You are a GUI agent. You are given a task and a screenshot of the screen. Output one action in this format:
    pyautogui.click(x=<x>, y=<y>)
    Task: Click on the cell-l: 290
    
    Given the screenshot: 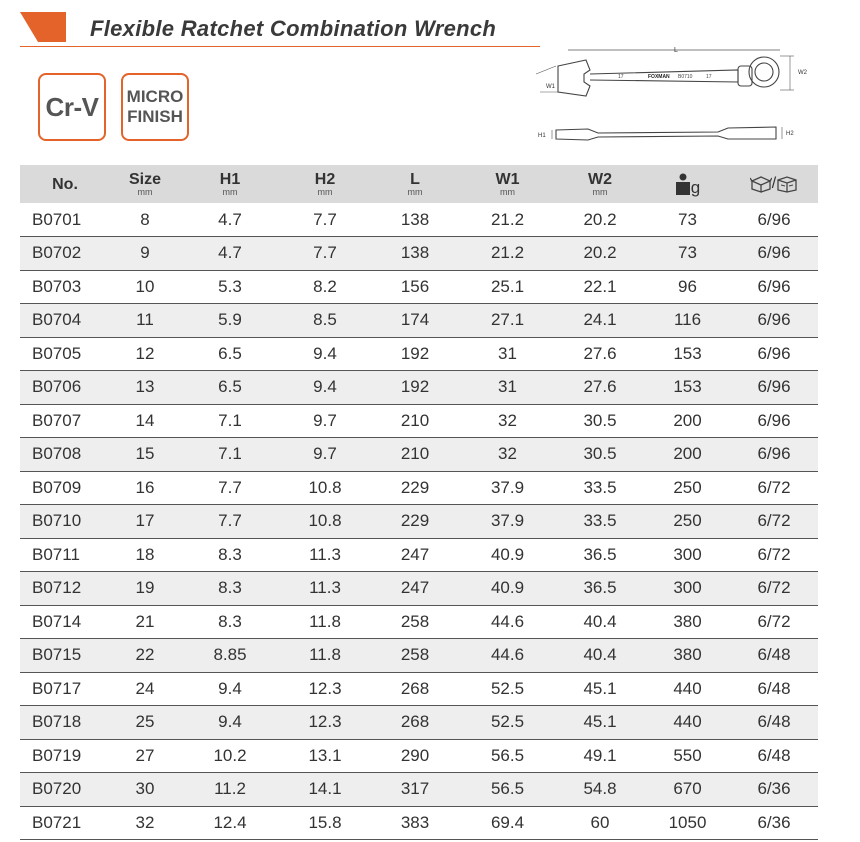 What is the action you would take?
    pyautogui.click(x=415, y=755)
    